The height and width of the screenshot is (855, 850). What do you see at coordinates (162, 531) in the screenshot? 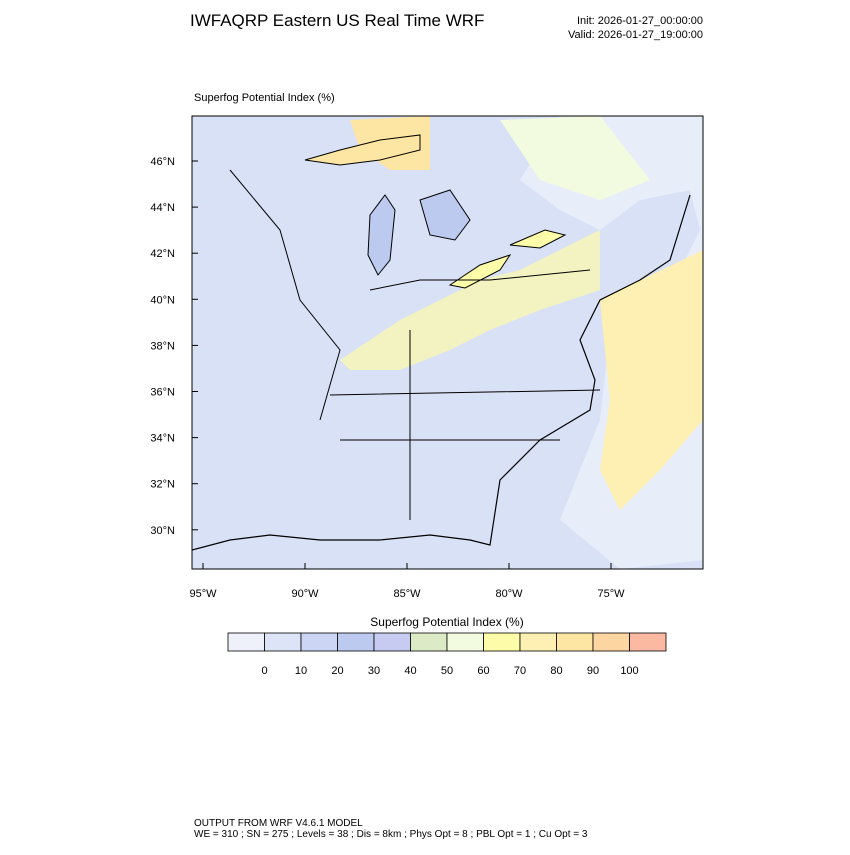
I see `lat-label: 30°N` at bounding box center [162, 531].